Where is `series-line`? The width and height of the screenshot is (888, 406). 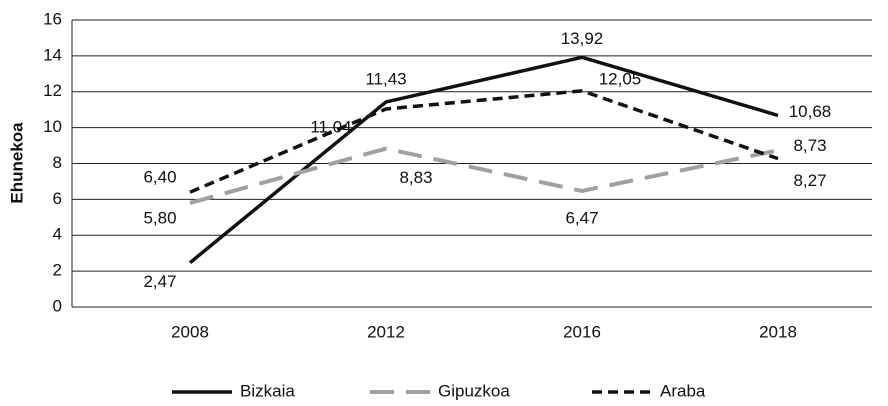
series-line is located at coordinates (484, 175).